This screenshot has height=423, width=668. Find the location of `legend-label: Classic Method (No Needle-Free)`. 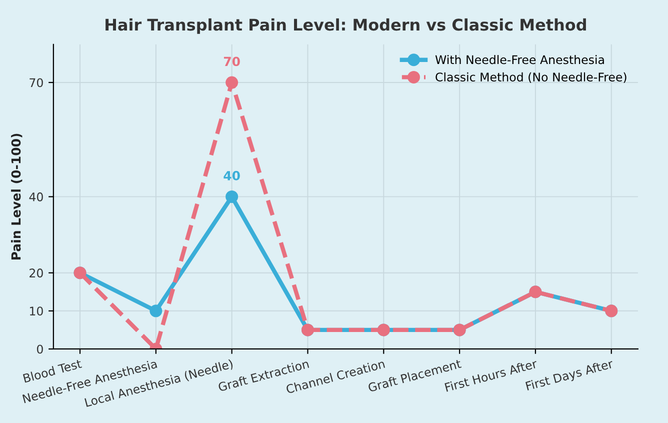

legend-label: Classic Method (No Needle-Free) is located at coordinates (531, 77).